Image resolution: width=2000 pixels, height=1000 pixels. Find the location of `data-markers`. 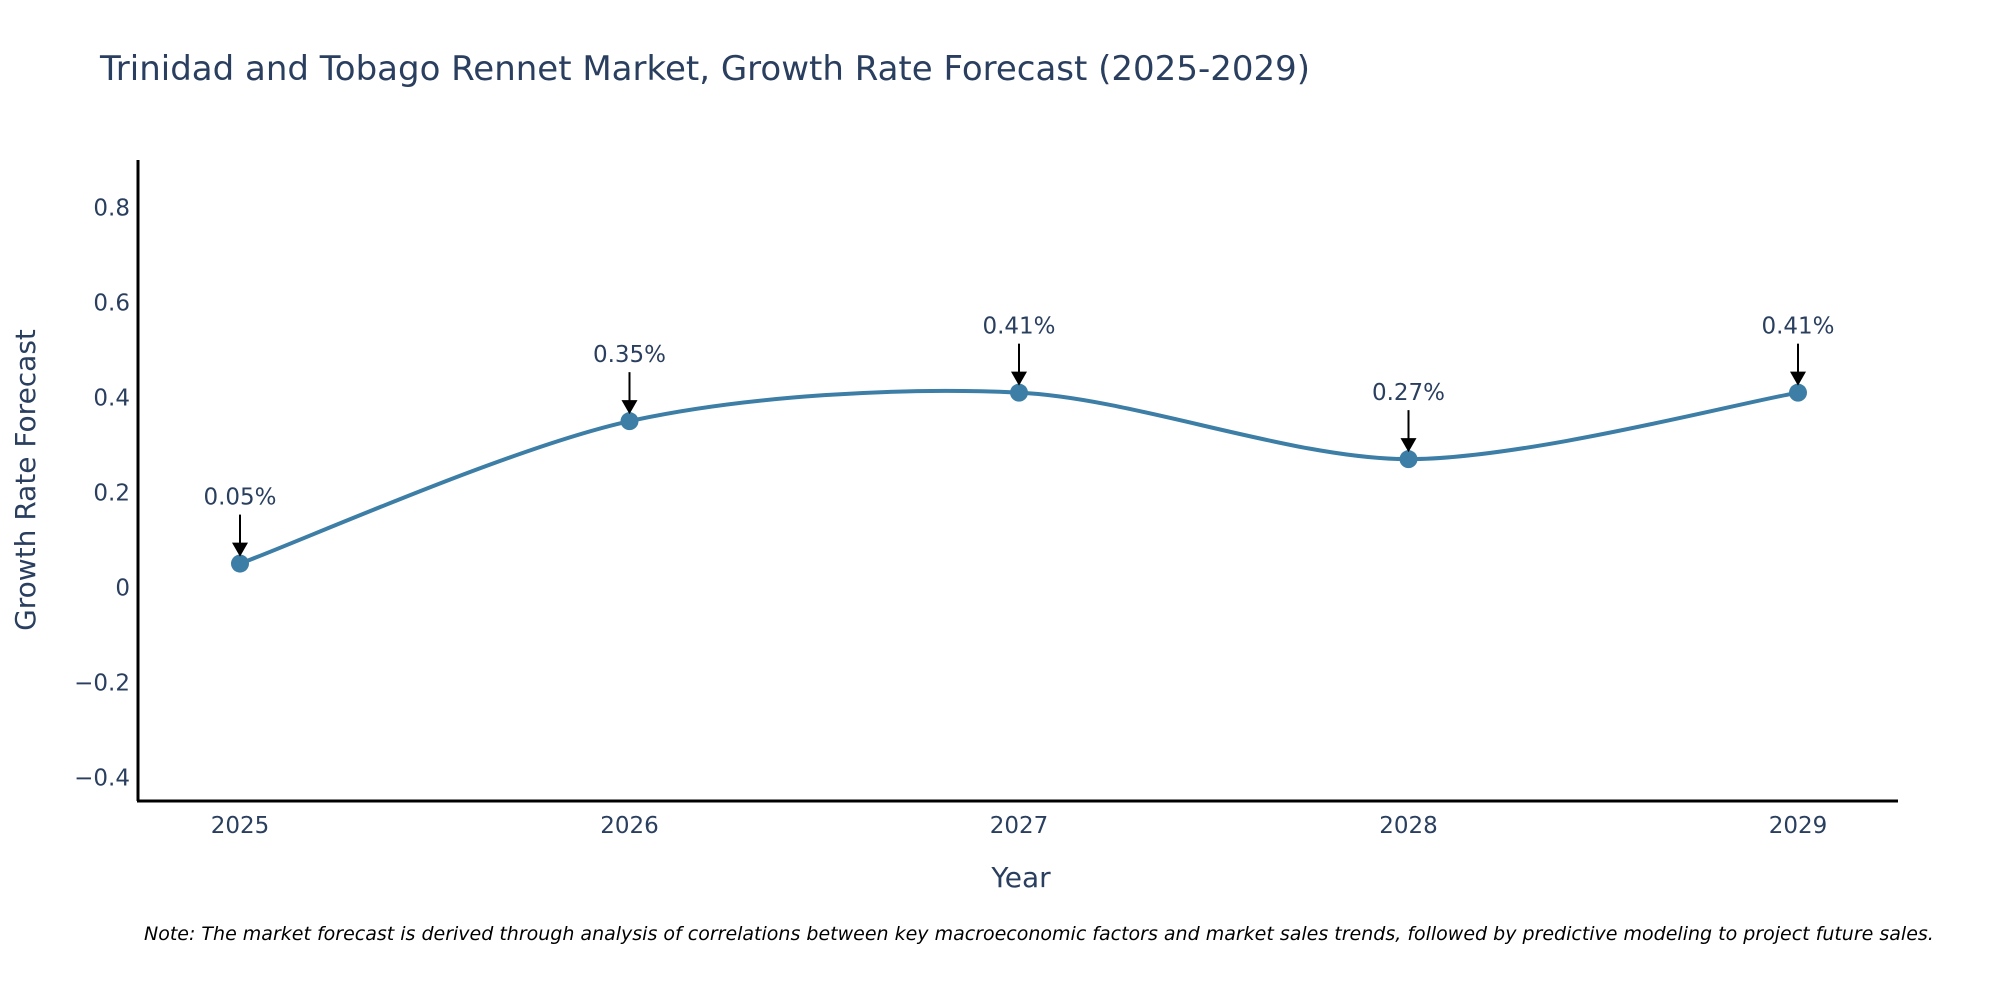

data-markers is located at coordinates (1019, 478).